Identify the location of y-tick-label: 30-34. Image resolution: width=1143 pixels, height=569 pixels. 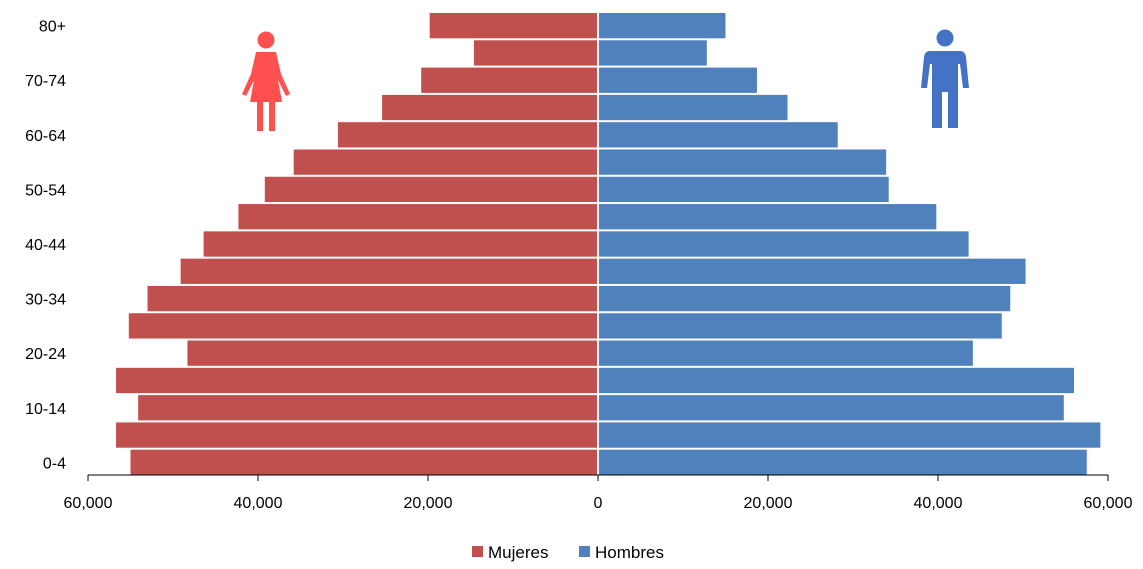
(45, 300).